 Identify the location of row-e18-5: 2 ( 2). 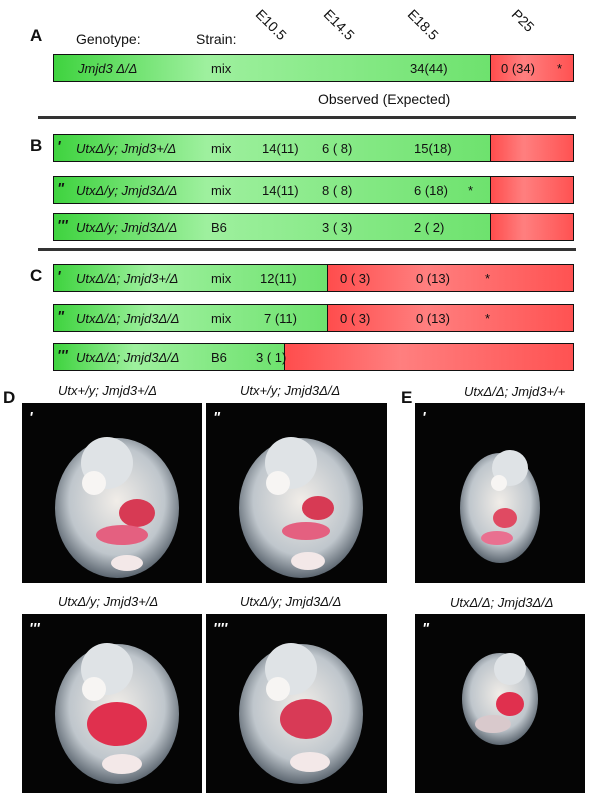
(429, 227).